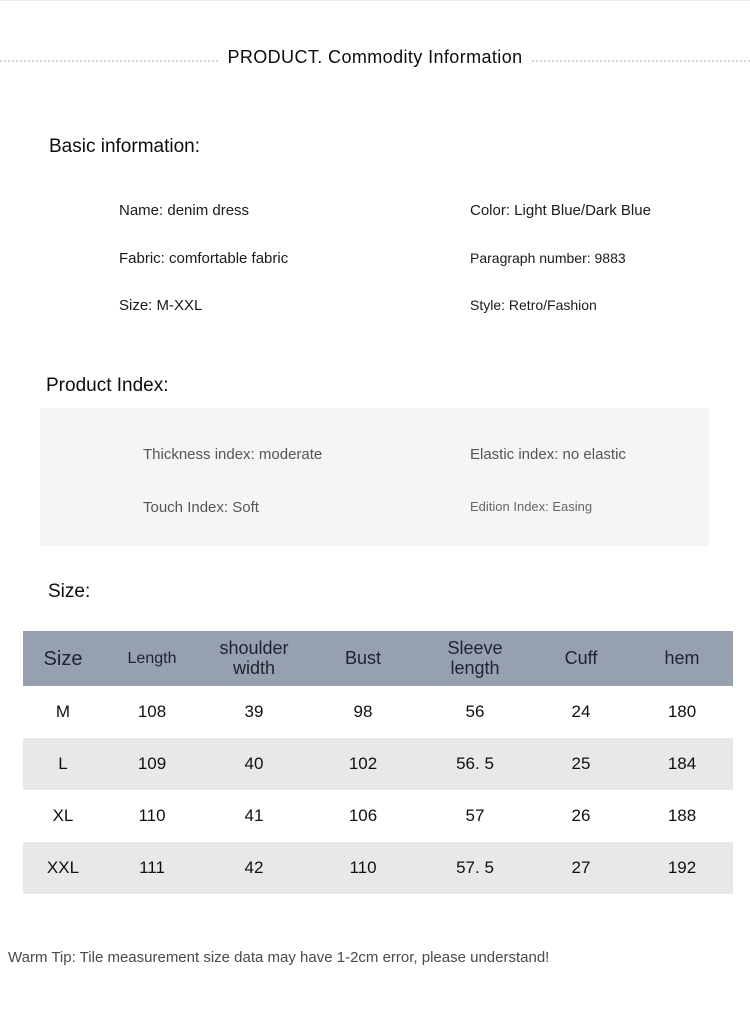  Describe the element at coordinates (107, 385) in the screenshot. I see `product-index-heading: Product Index:` at that location.